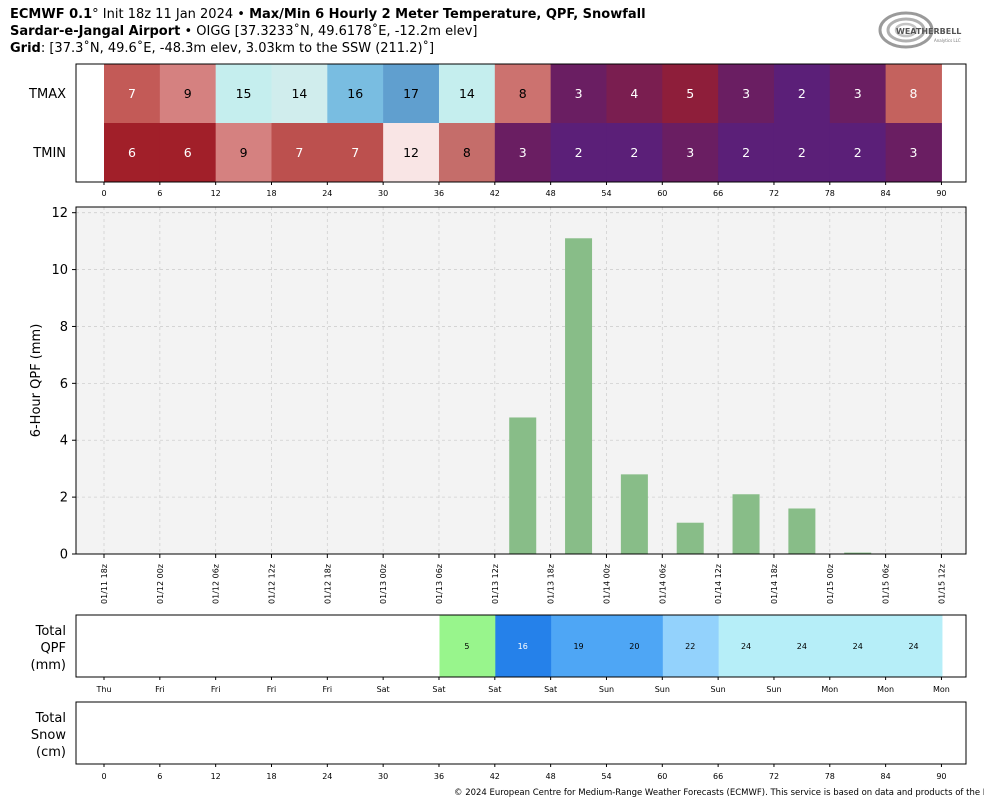 Image resolution: width=984 pixels, height=808 pixels. What do you see at coordinates (59, 270) in the screenshot?
I see `qpf-y-tick-label: 10` at bounding box center [59, 270].